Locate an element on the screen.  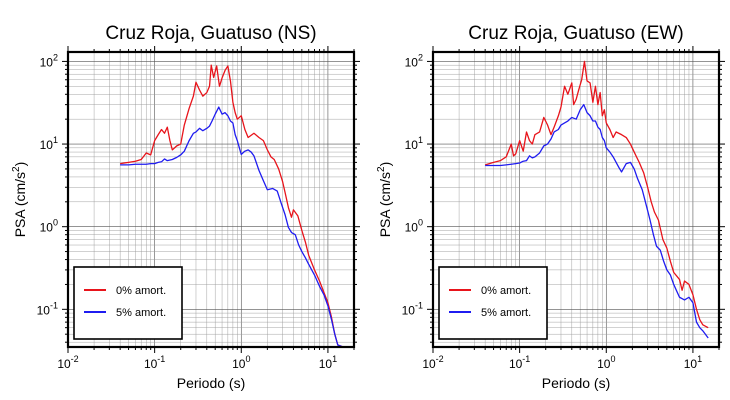
chart-title: Cruz Roja, Guatuso (EW) is located at coordinates (575, 33).